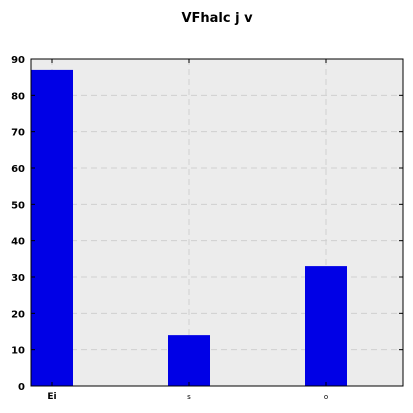  What do you see at coordinates (18, 96) in the screenshot?
I see `y-tick-label: 80` at bounding box center [18, 96].